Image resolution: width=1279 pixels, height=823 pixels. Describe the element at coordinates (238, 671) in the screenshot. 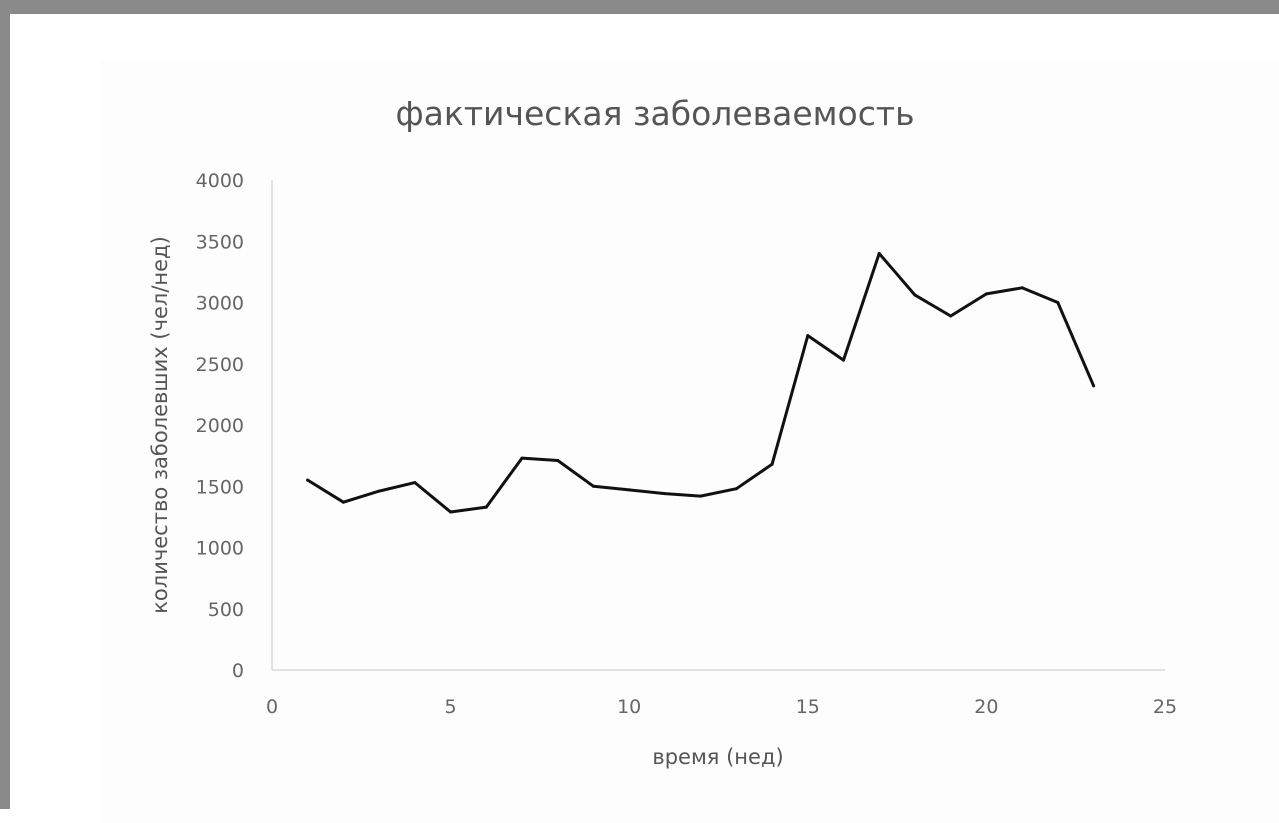

I see `y-tick-label: 0` at that location.